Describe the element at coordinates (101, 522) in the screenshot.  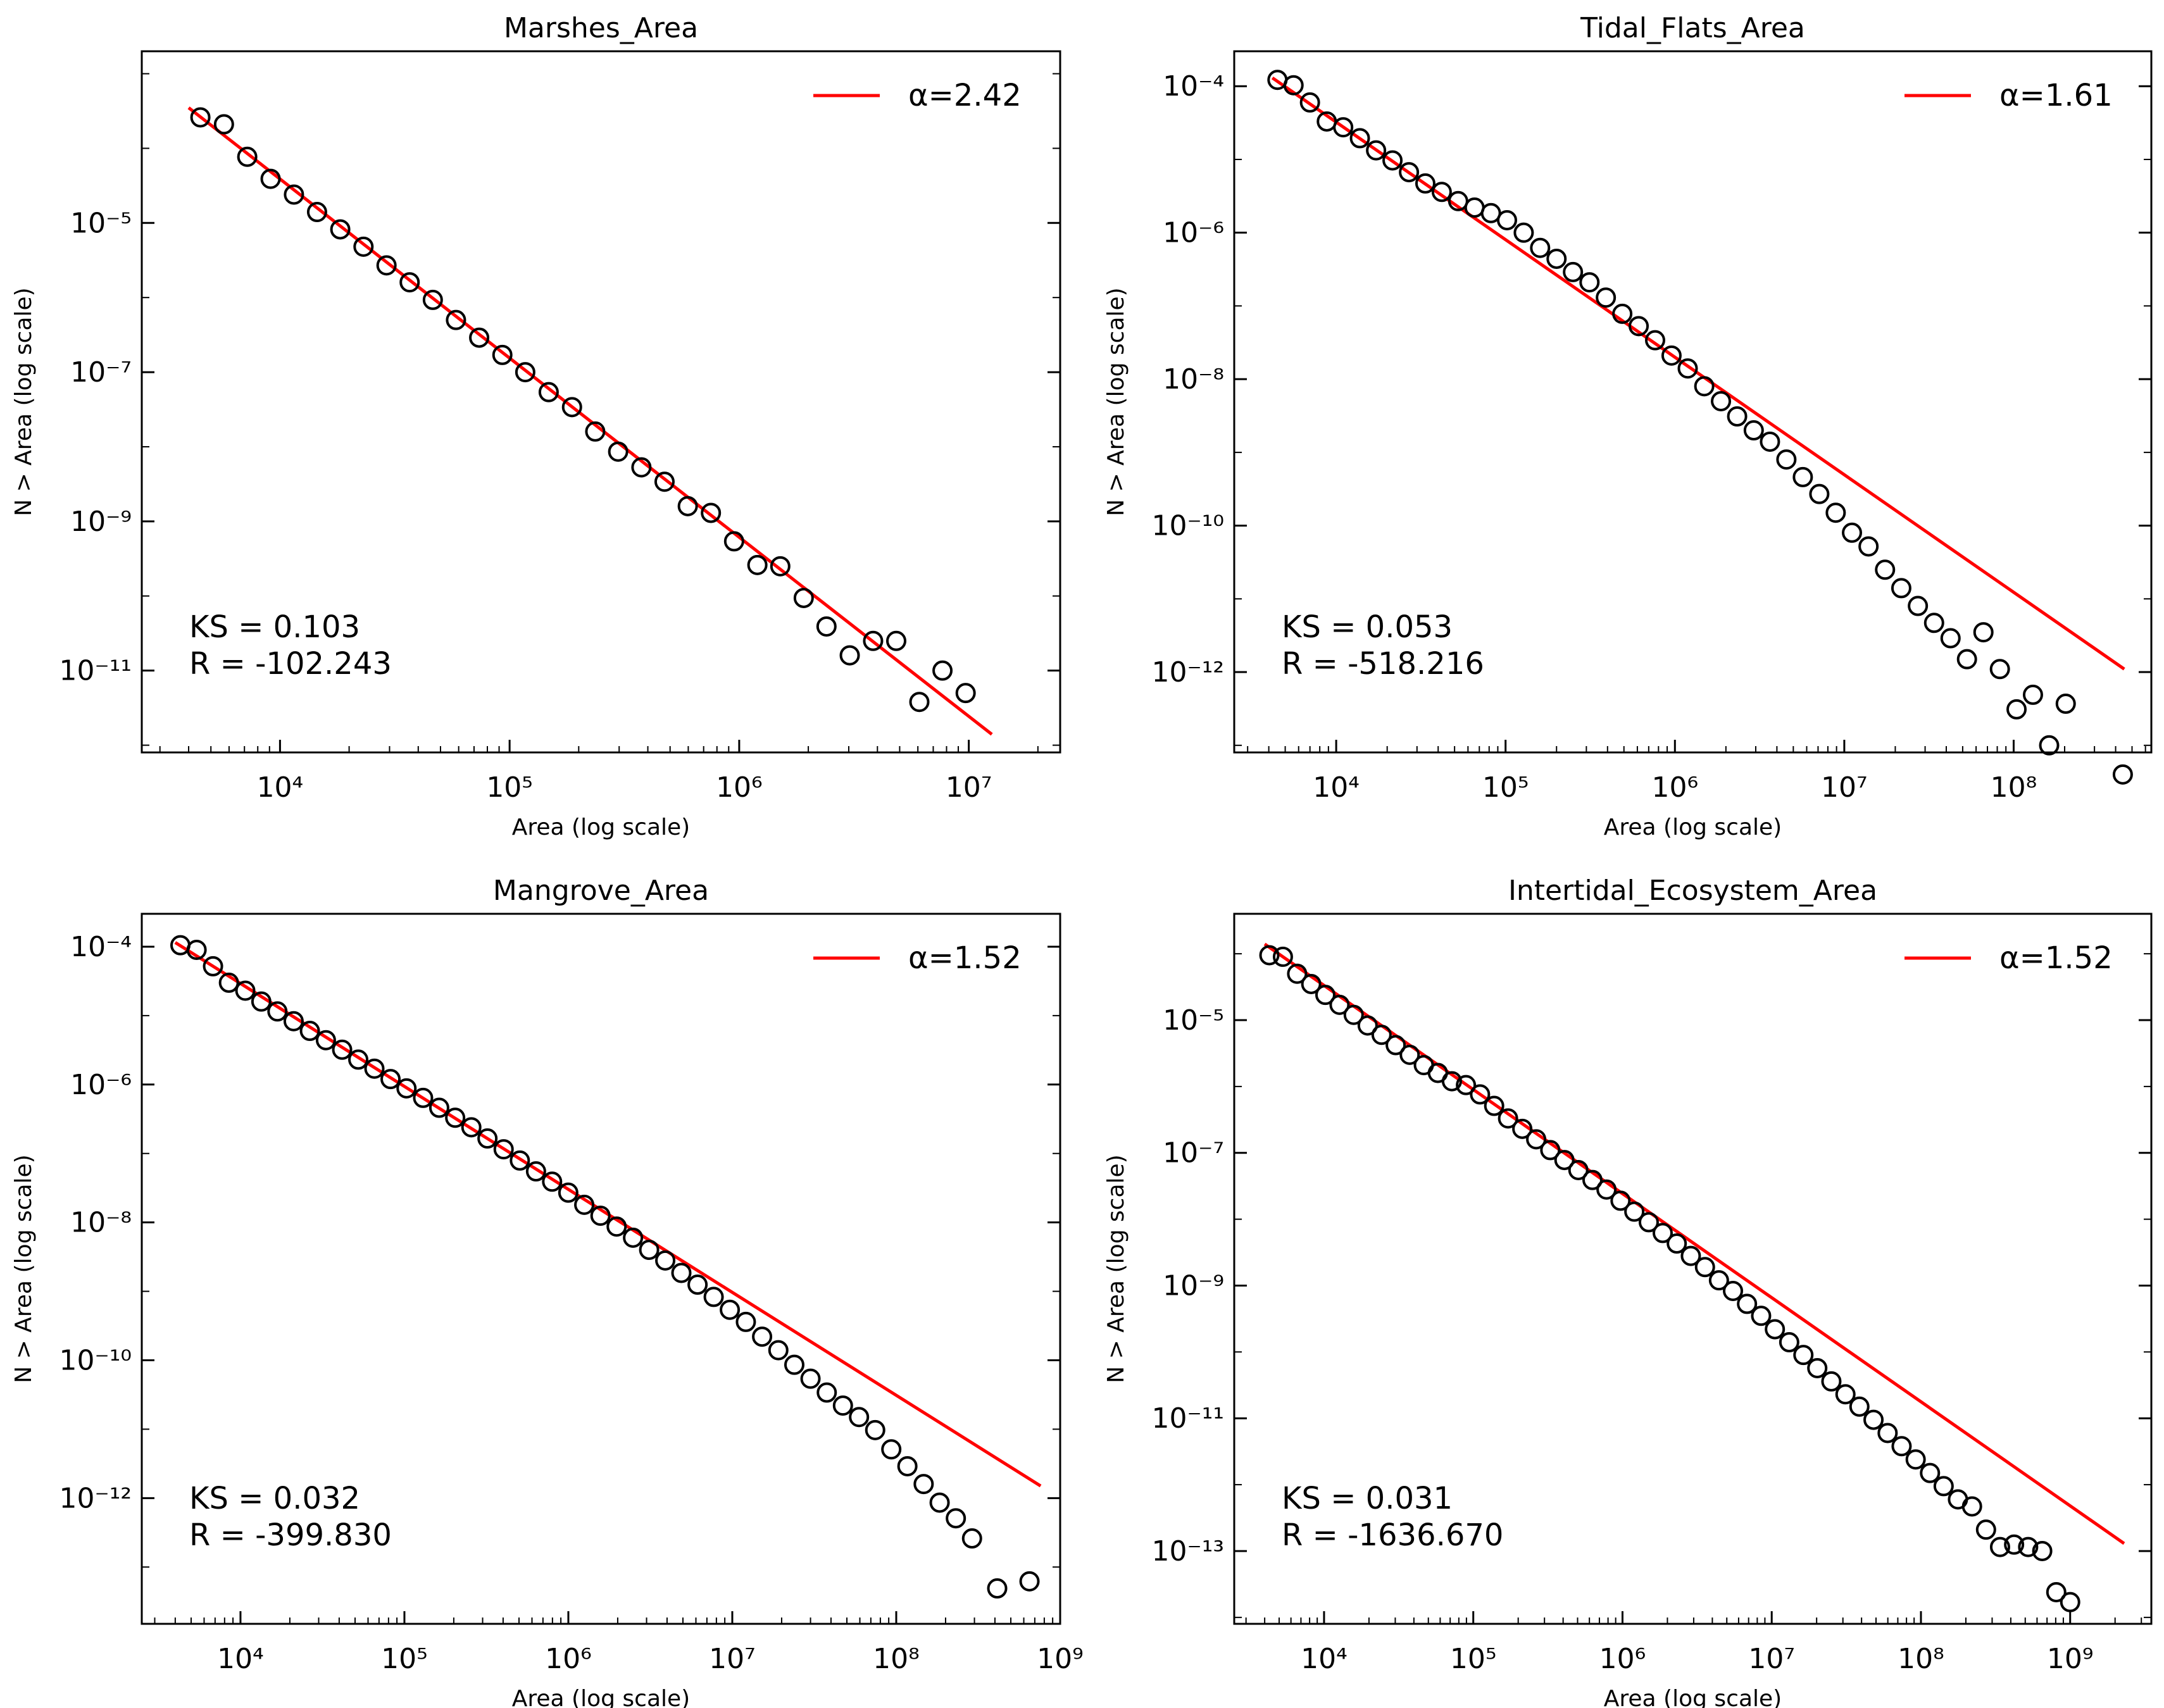
I see `y-tick-label: 10⁻⁹` at that location.